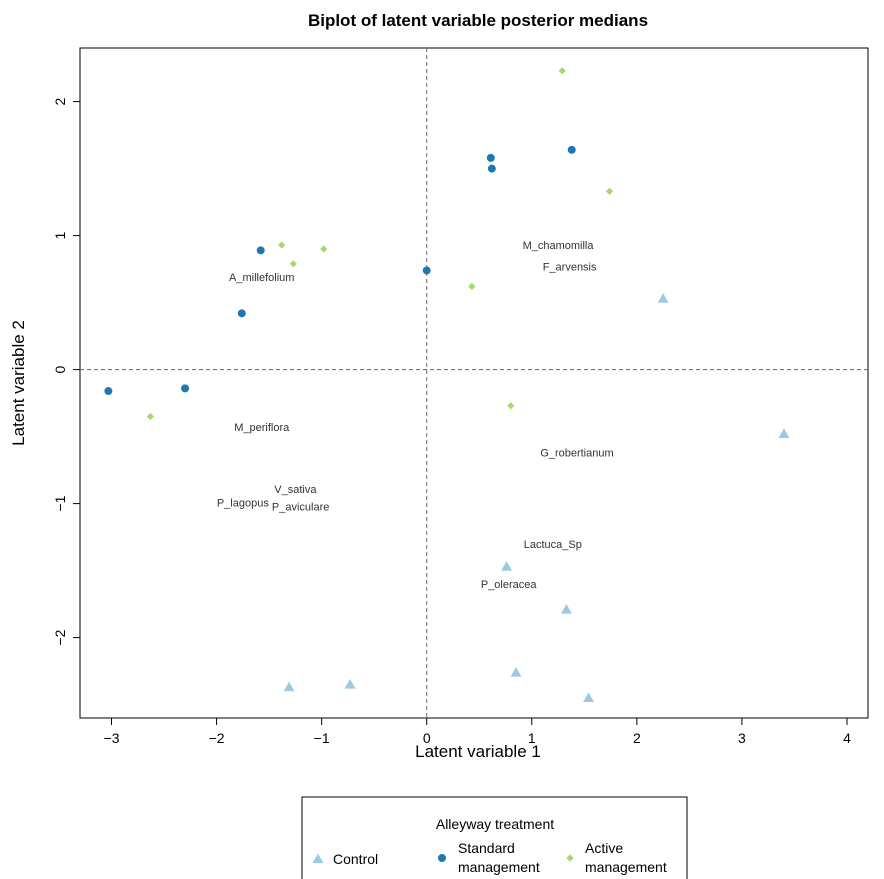  Describe the element at coordinates (477, 732) in the screenshot. I see `x-axis: −3 −2 −1 0 1 2 3 4` at that location.